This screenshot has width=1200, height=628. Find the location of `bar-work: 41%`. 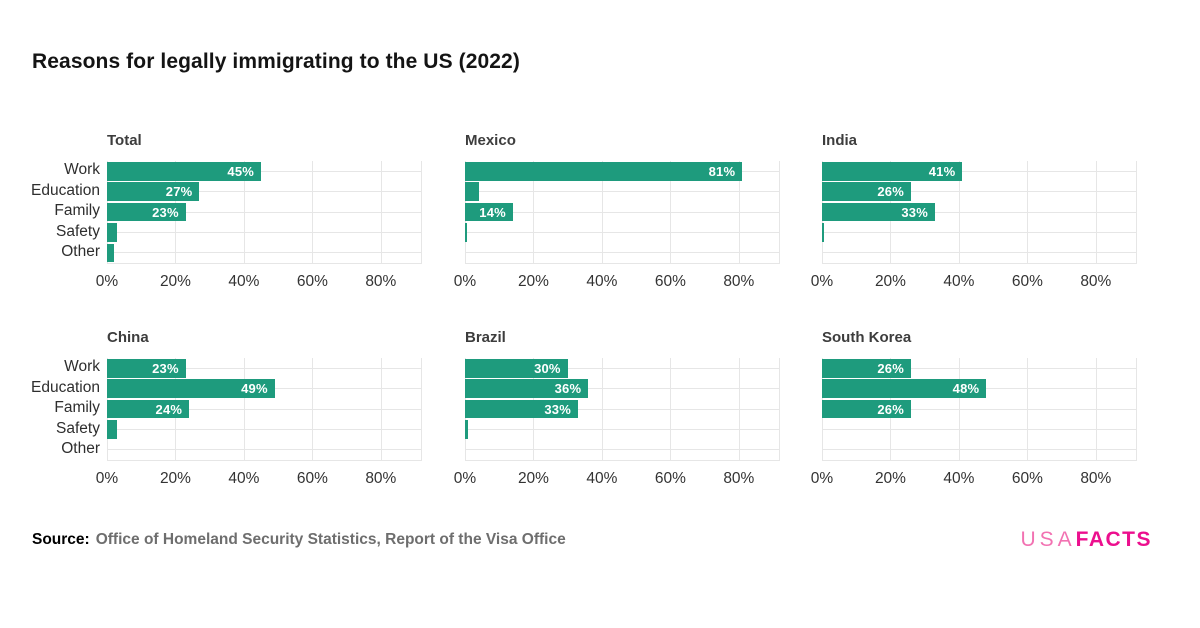

bar-work: 41% is located at coordinates (892, 171).